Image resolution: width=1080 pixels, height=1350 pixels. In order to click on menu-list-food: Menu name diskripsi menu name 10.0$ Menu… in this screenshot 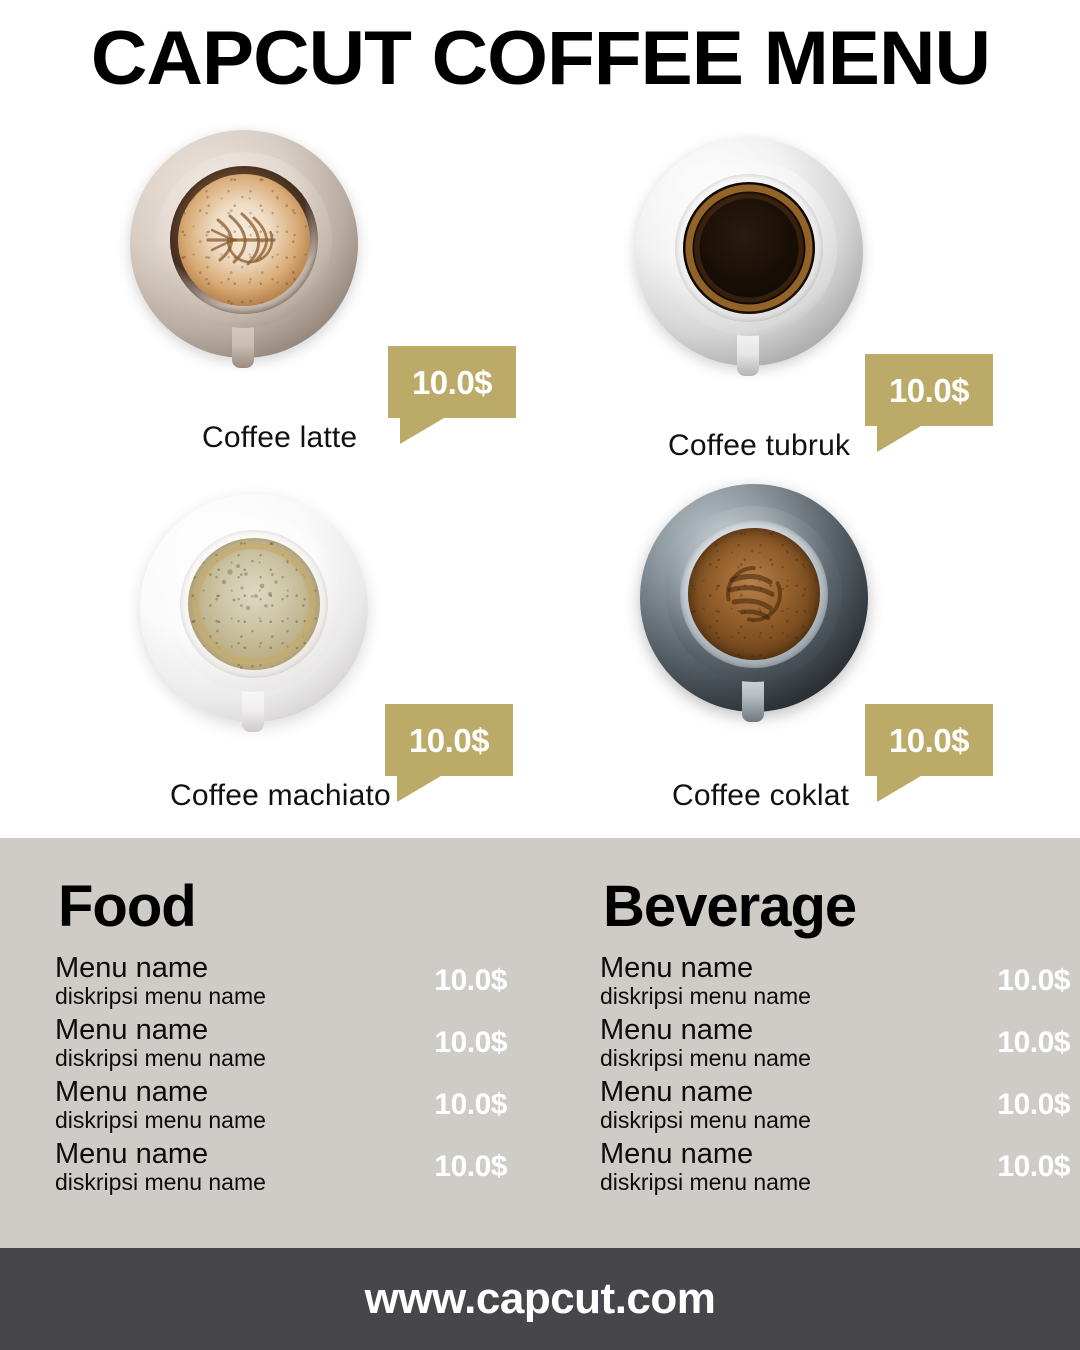, I will do `click(300, 1074)`.